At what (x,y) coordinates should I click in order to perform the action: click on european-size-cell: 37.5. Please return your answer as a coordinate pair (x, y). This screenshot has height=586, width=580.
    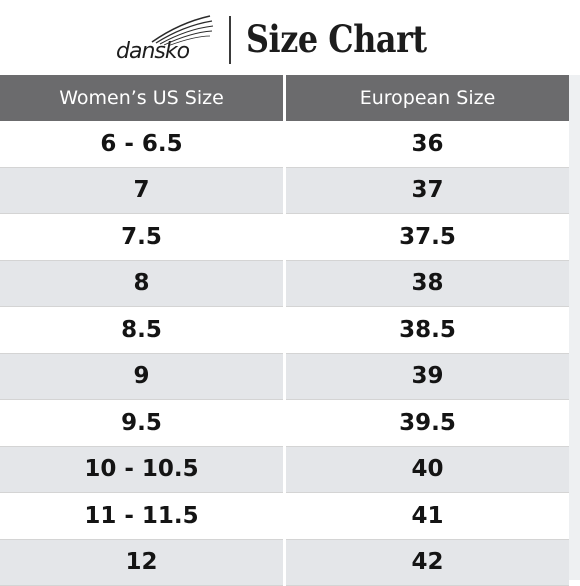
    Looking at the image, I should click on (426, 237).